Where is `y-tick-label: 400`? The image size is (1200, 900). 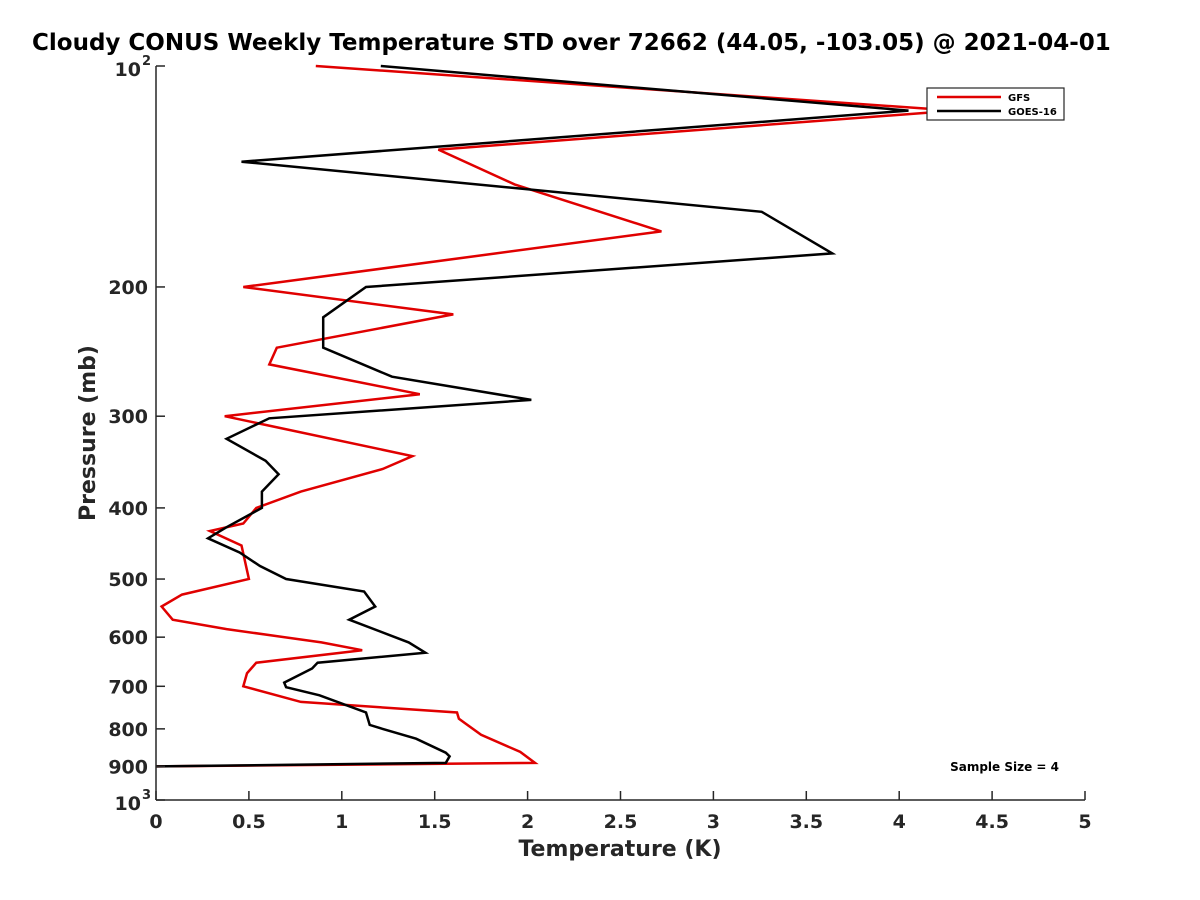 y-tick-label: 400 is located at coordinates (128, 509).